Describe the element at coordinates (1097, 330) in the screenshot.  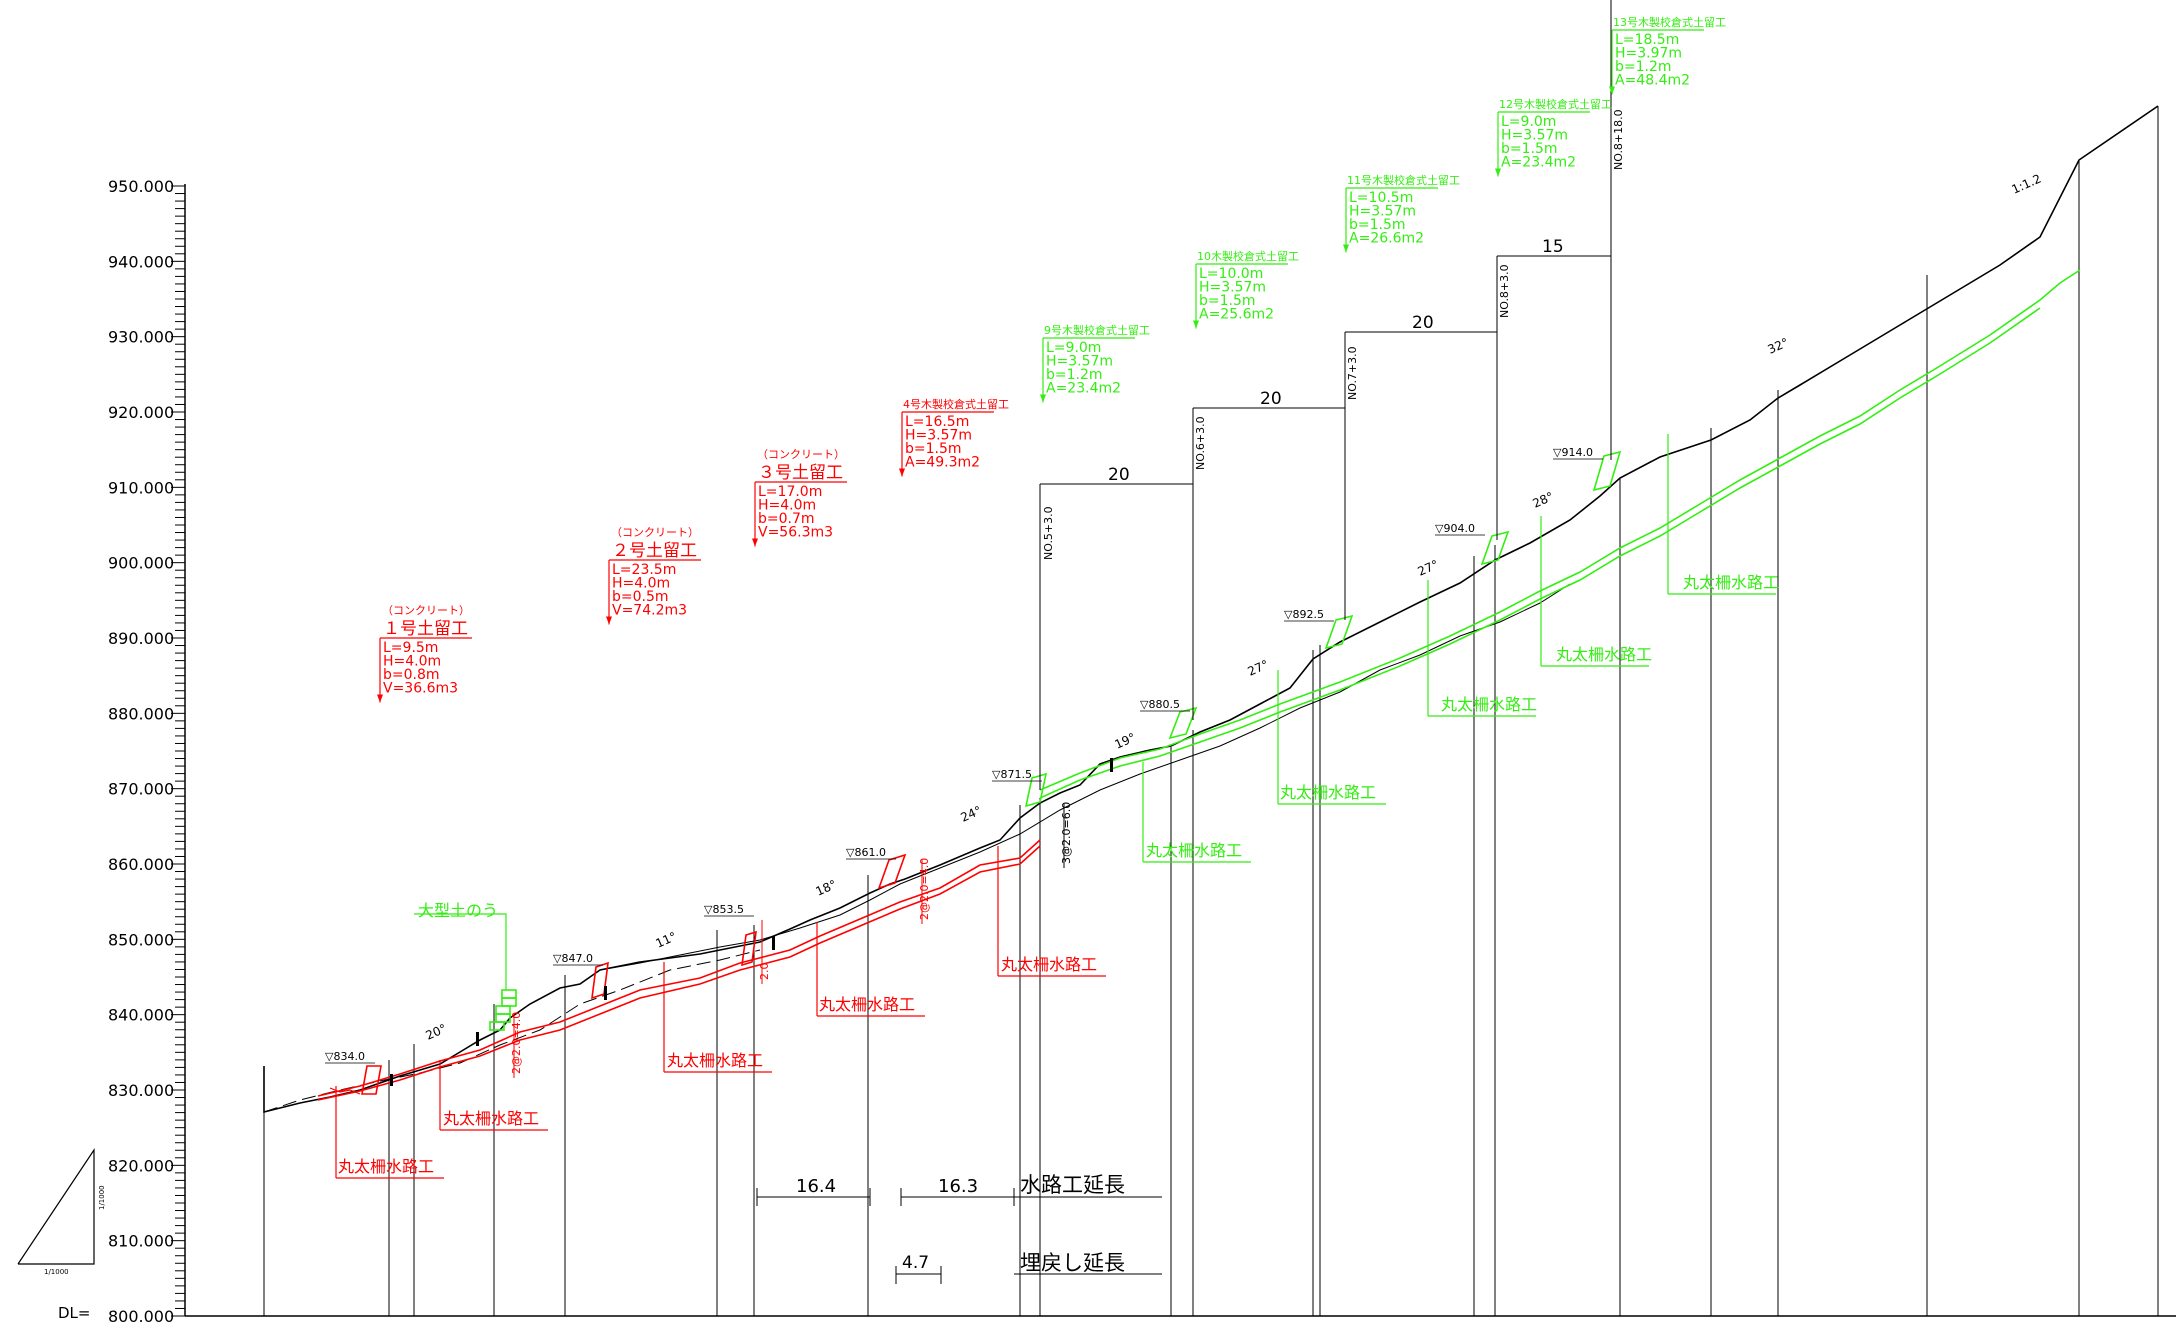
I see `wall-title: 9号木製校倉式土留工` at that location.